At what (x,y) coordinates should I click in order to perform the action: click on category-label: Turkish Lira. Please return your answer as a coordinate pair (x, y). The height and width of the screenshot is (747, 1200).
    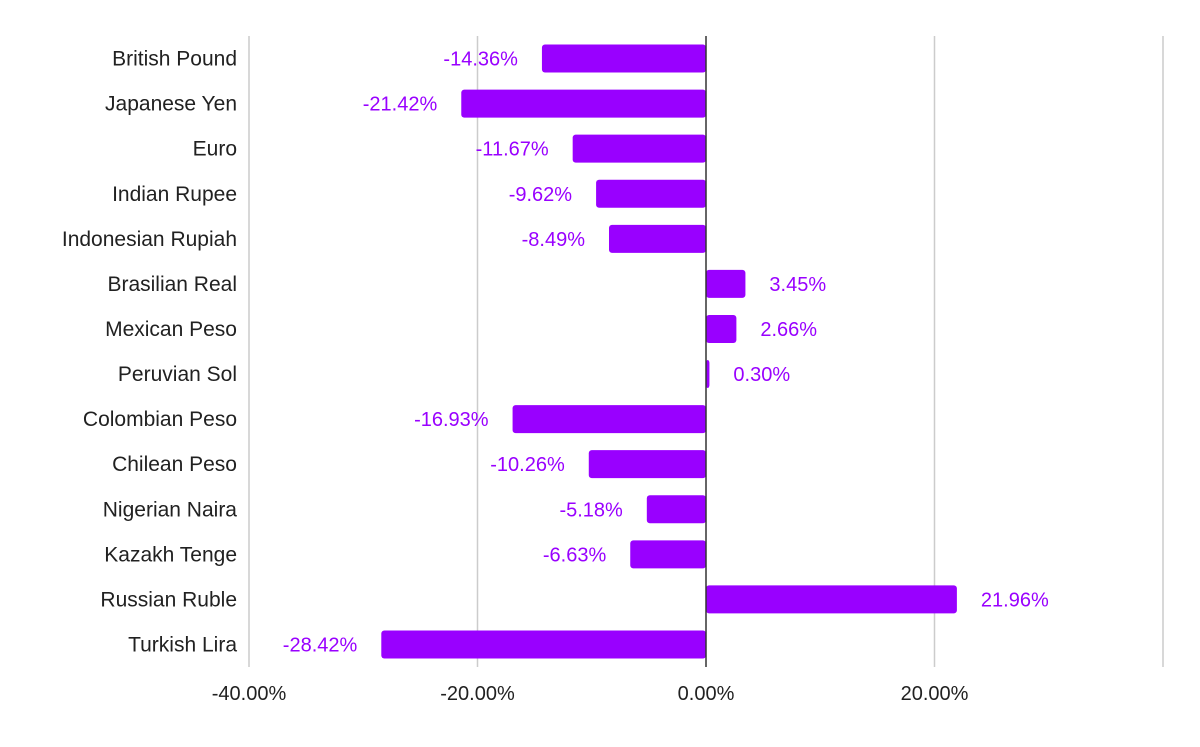
    Looking at the image, I should click on (182, 644).